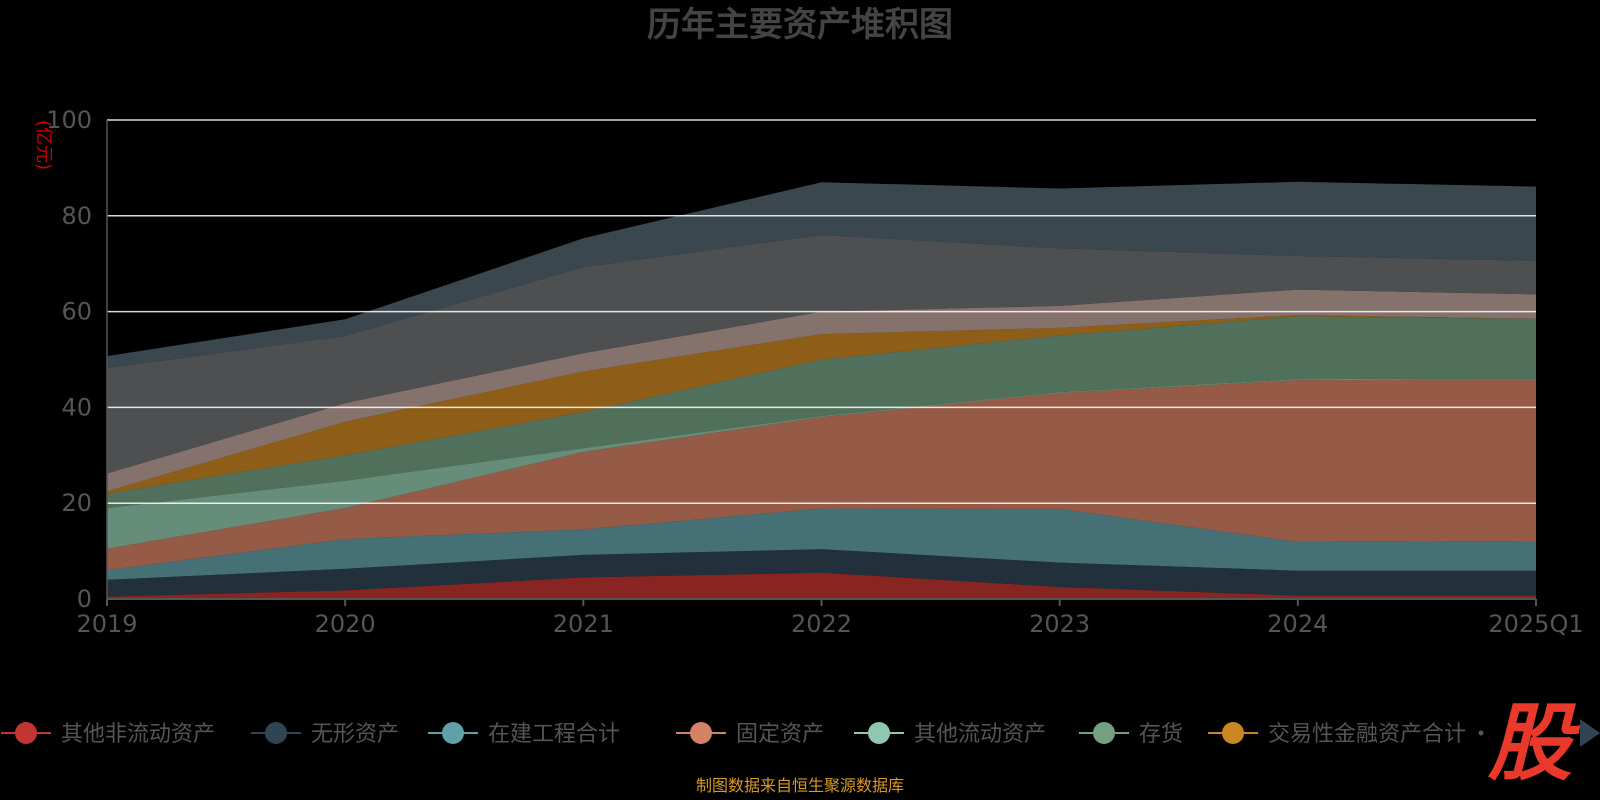 Image resolution: width=1600 pixels, height=800 pixels. I want to click on legend: 其他非流动资产 无形资产 在建工程合计 固定资产 其他流动资产 存货 交易性金融资产合计, so click(742, 734).